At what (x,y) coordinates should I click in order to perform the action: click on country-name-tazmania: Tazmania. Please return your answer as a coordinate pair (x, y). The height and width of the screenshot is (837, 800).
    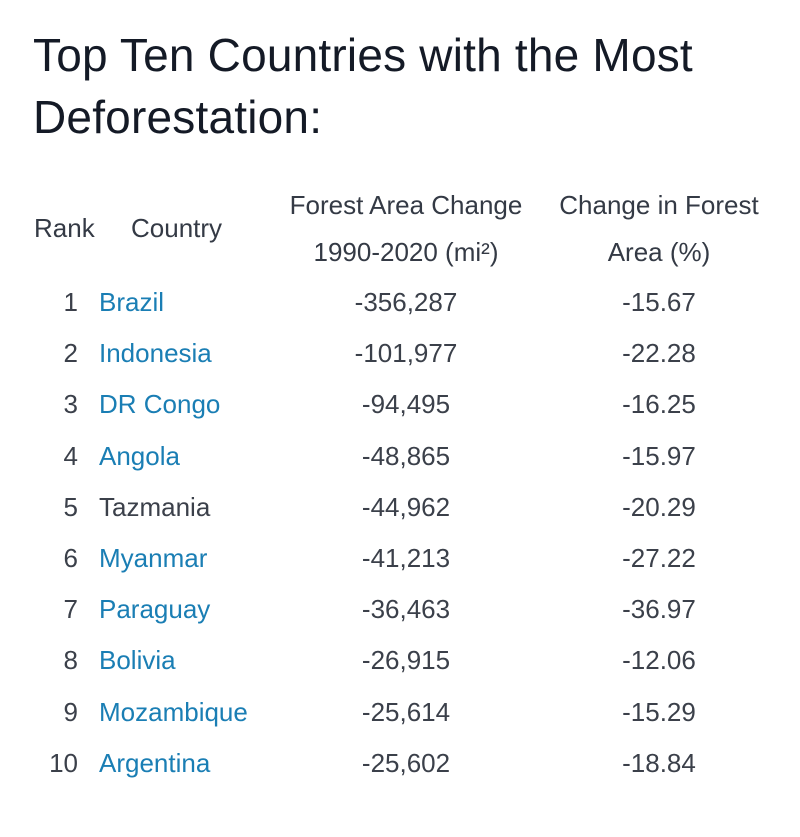
    Looking at the image, I should click on (155, 506).